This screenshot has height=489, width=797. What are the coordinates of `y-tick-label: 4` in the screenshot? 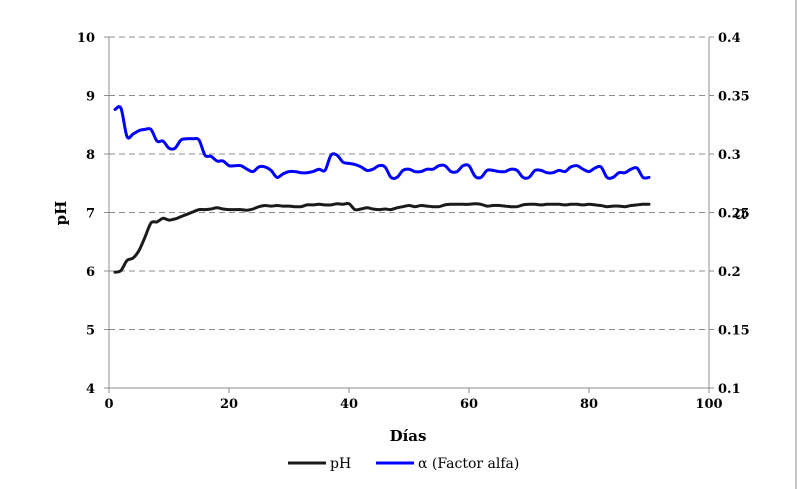 It's located at (90, 389).